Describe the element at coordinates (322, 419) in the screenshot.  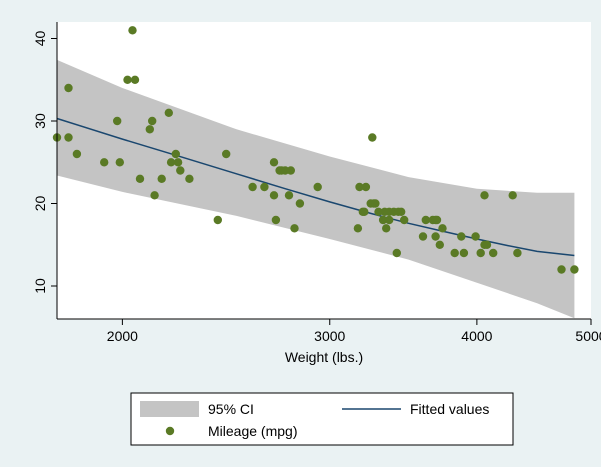
I see `legend: 95% CI Fitted values Mileage (mpg)` at that location.